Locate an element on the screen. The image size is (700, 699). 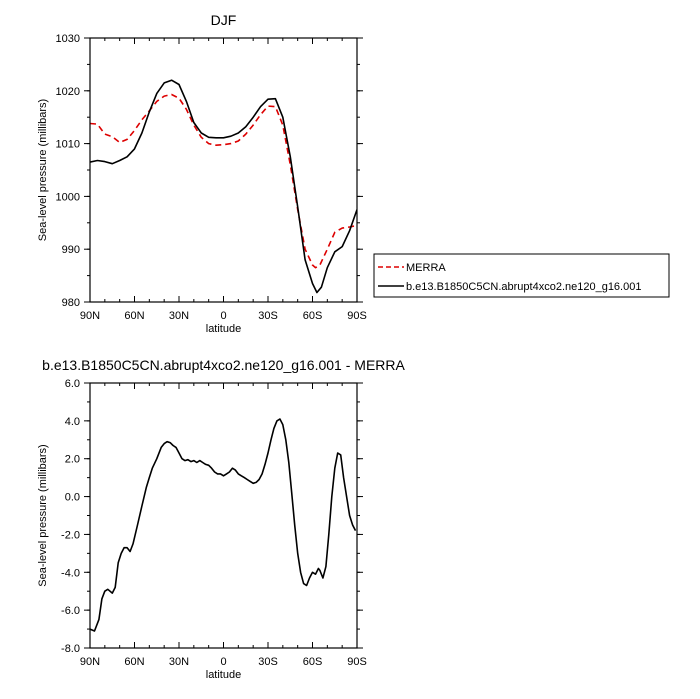
legend-merra-label: MERRA is located at coordinates (426, 268).